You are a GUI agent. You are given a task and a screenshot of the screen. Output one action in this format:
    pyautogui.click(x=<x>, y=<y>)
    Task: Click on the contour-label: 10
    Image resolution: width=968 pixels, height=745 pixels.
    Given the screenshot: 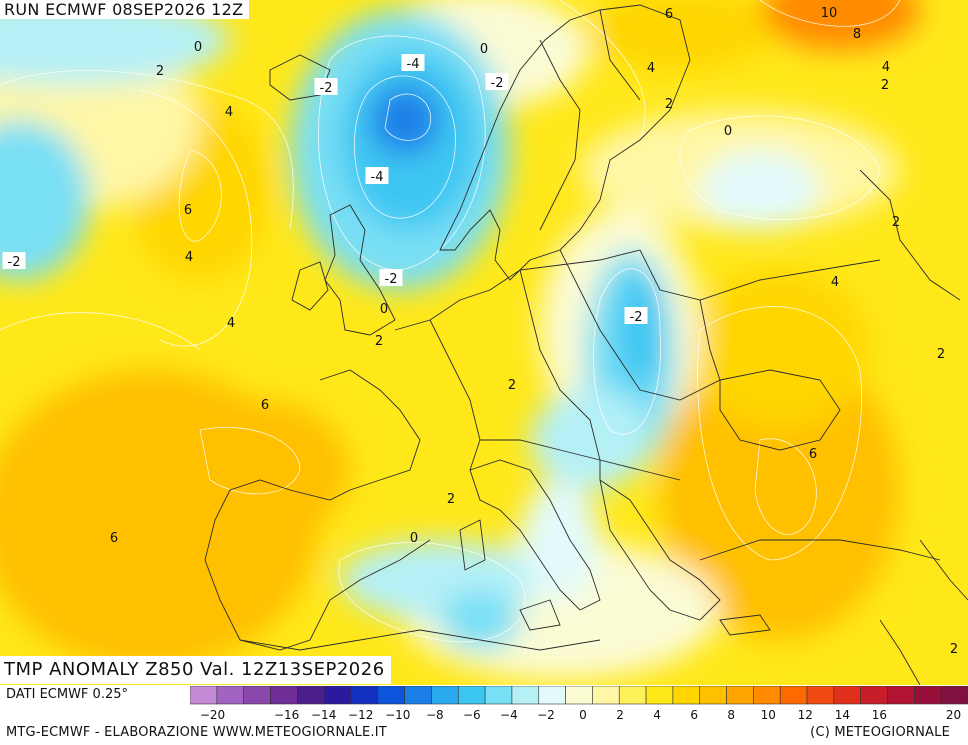 What is the action you would take?
    pyautogui.click(x=829, y=13)
    